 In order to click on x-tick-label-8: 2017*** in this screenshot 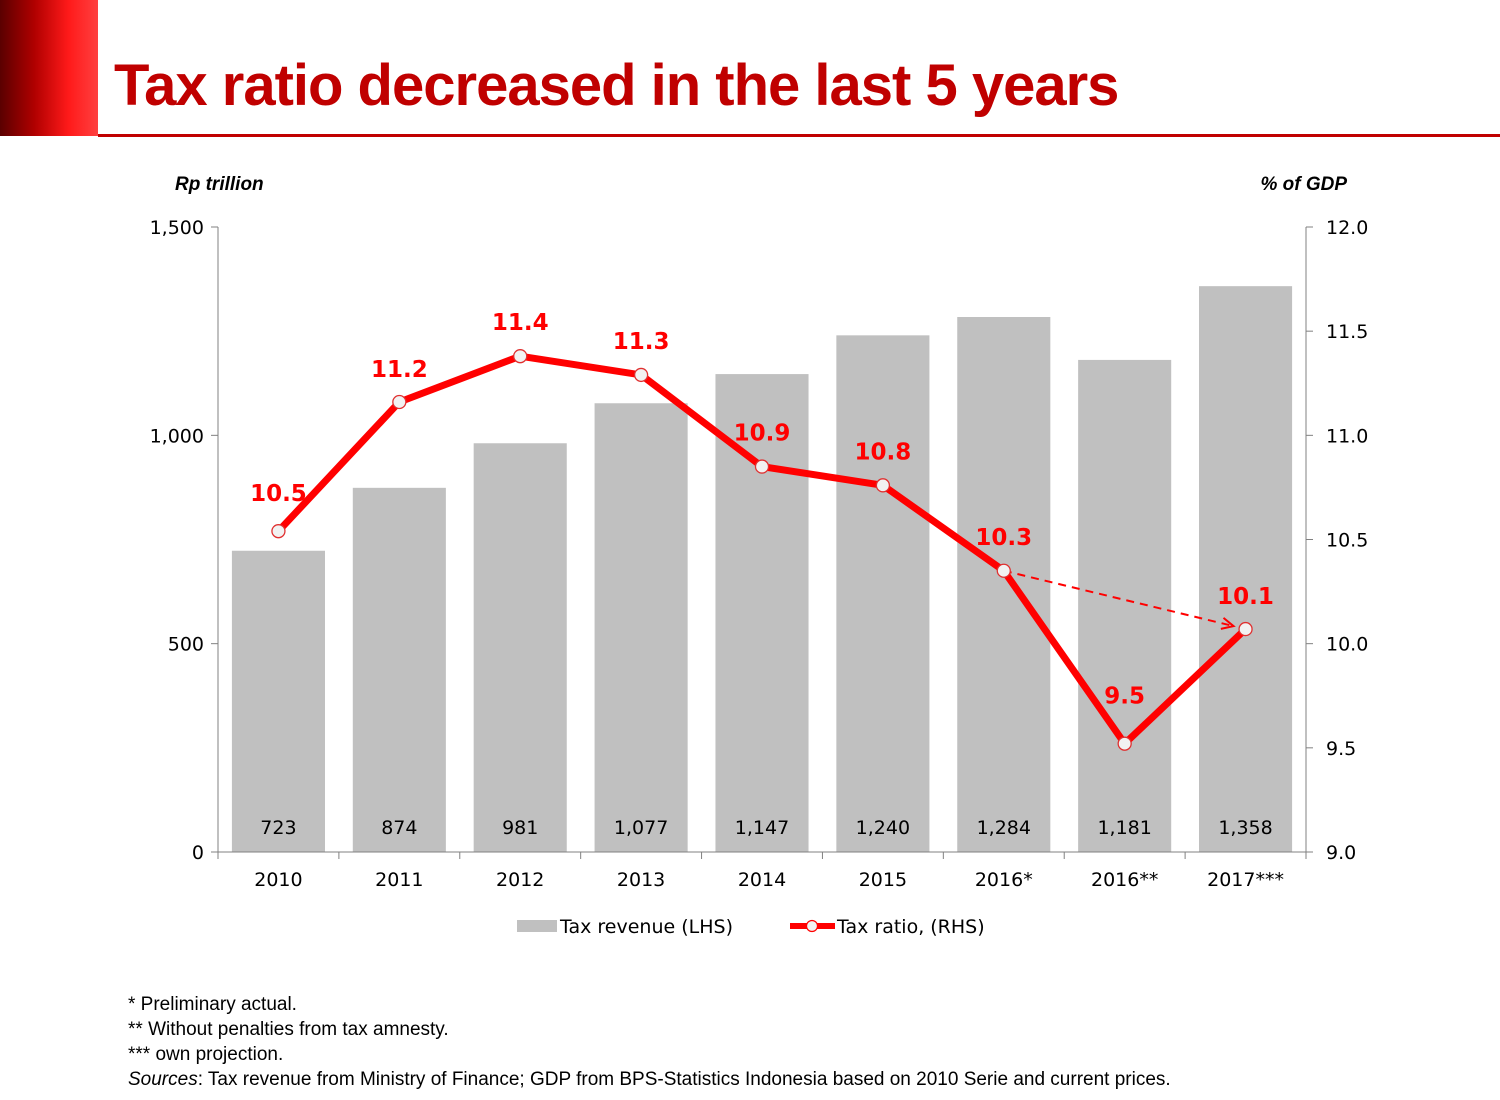, I will do `click(1245, 880)`.